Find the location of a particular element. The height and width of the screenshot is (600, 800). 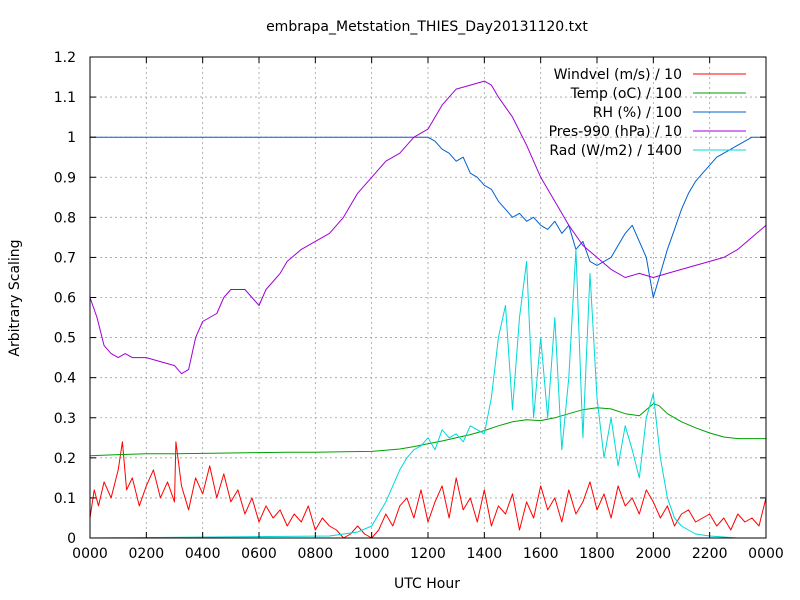

x-axis-label: UTC Hour is located at coordinates (427, 584).